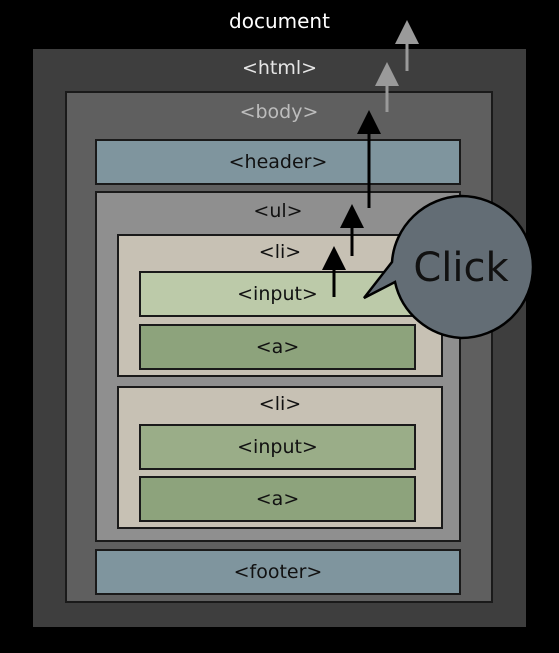  I want to click on anchor-label-2: <a>, so click(277, 499).